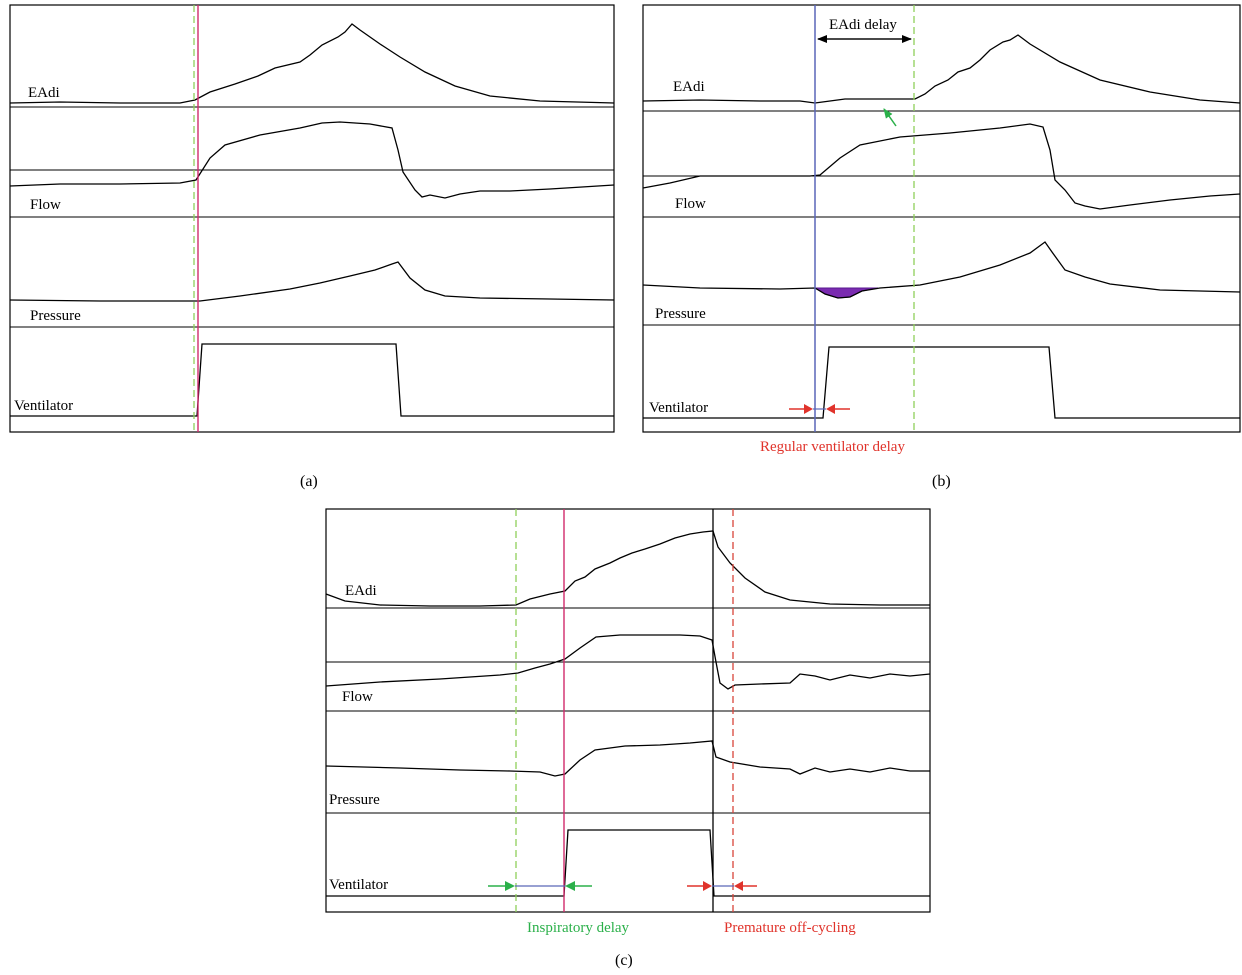 This screenshot has width=1242, height=975. Describe the element at coordinates (354, 800) in the screenshot. I see `panel-c-label-pressure: Pressure` at that location.